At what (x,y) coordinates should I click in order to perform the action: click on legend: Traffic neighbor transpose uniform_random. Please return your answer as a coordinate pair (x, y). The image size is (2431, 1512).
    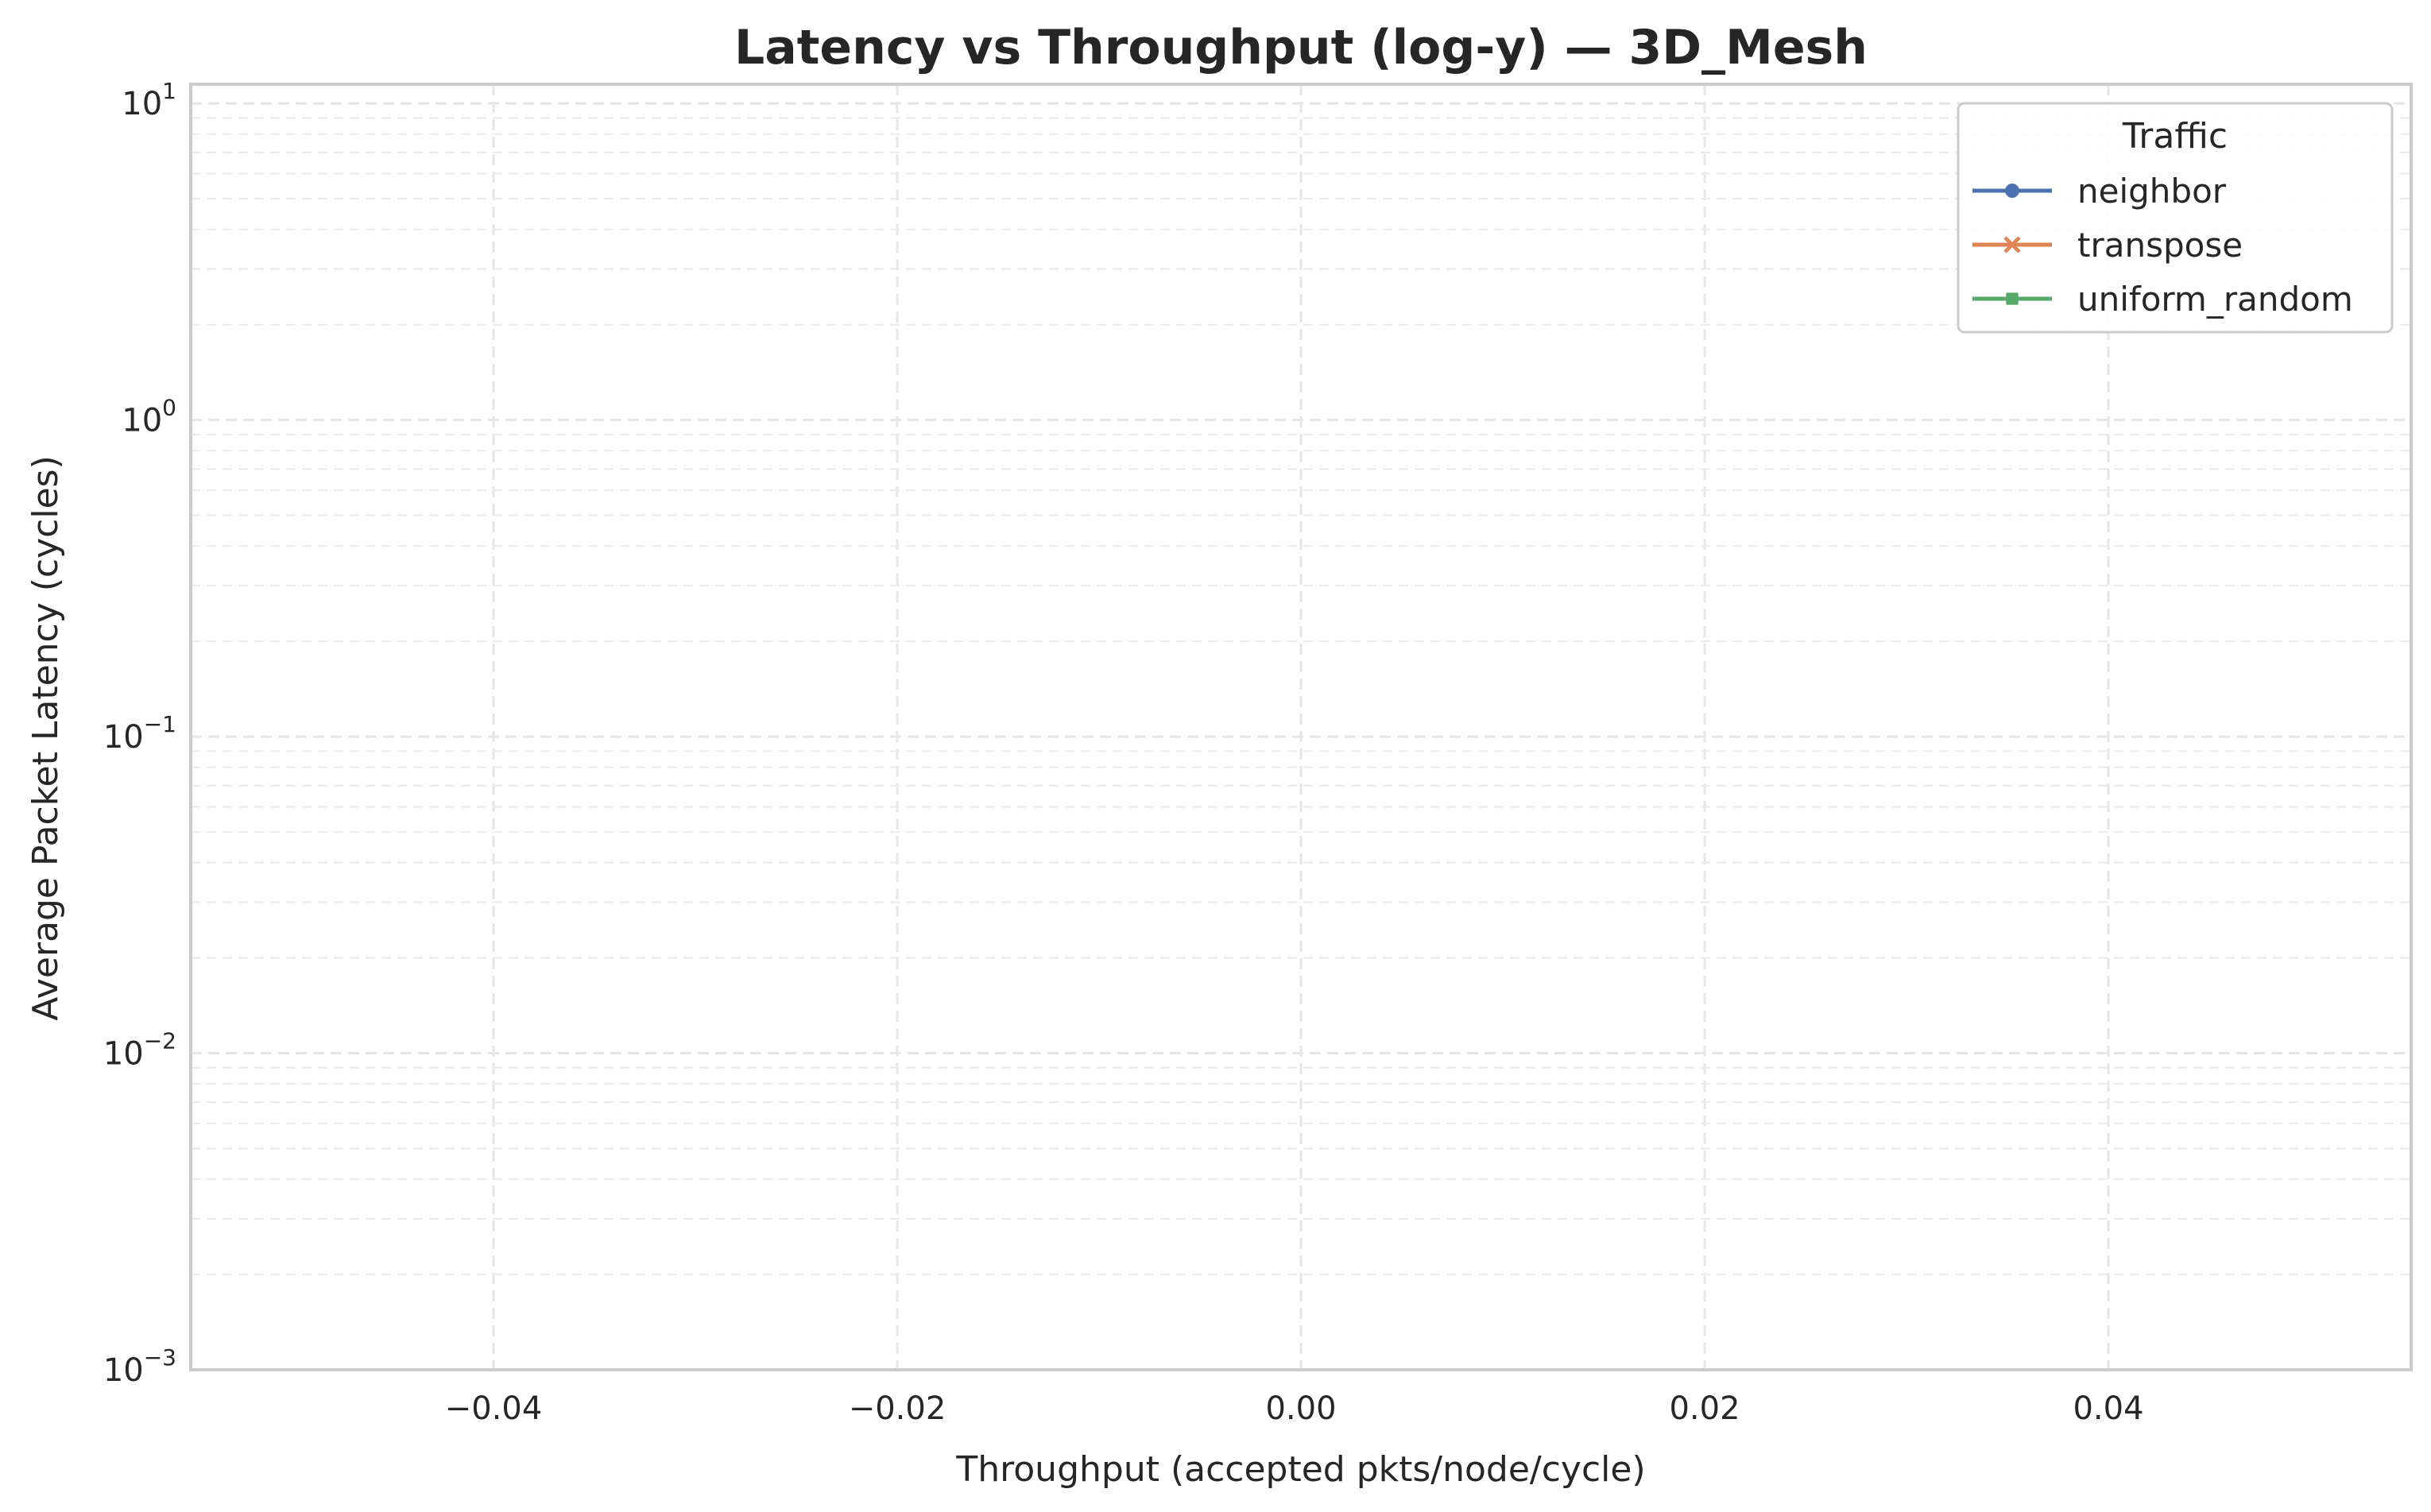
    Looking at the image, I should click on (2175, 218).